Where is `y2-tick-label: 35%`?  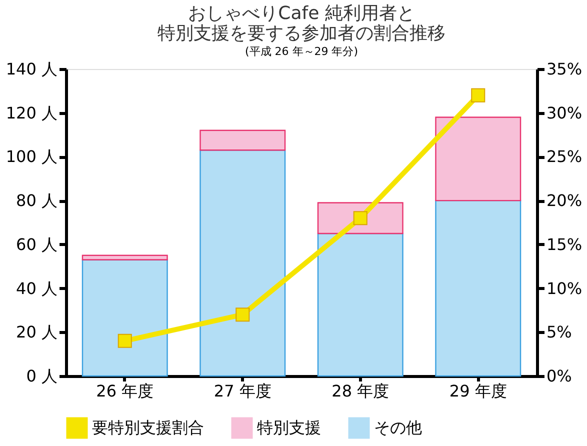
y2-tick-label: 35% is located at coordinates (564, 69).